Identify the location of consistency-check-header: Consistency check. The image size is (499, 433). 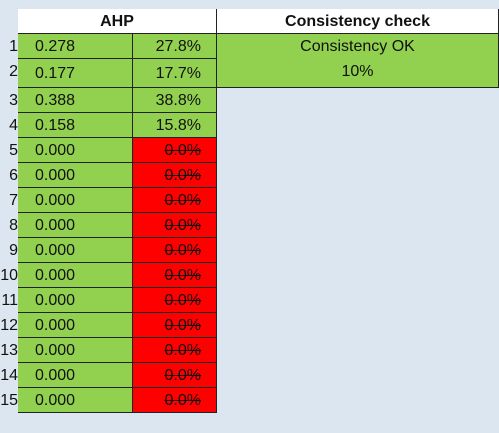
(358, 21).